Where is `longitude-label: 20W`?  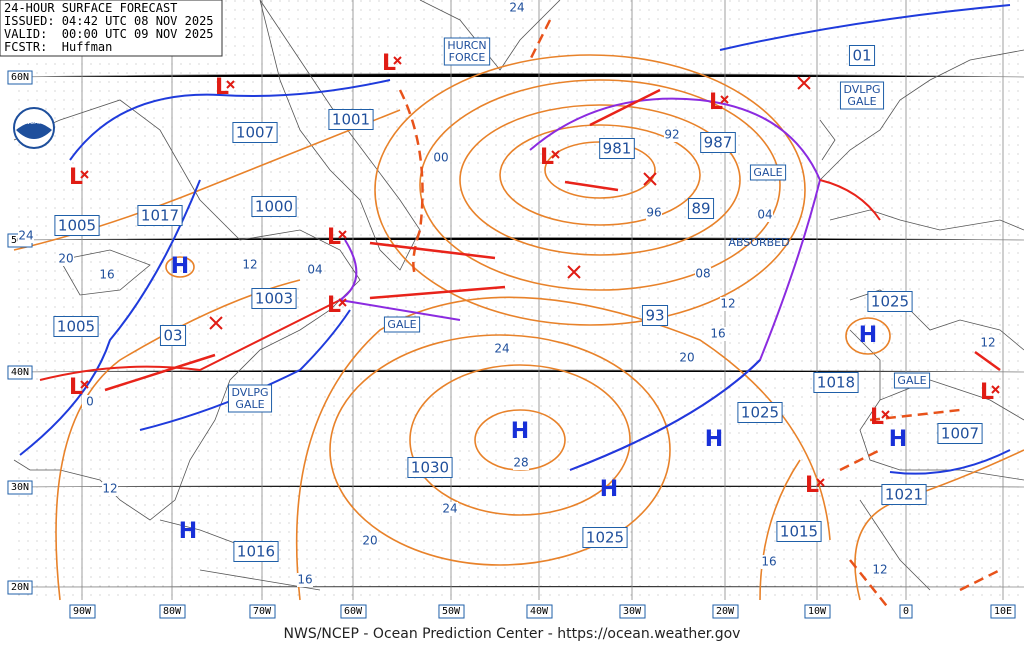
longitude-label: 20W is located at coordinates (725, 611).